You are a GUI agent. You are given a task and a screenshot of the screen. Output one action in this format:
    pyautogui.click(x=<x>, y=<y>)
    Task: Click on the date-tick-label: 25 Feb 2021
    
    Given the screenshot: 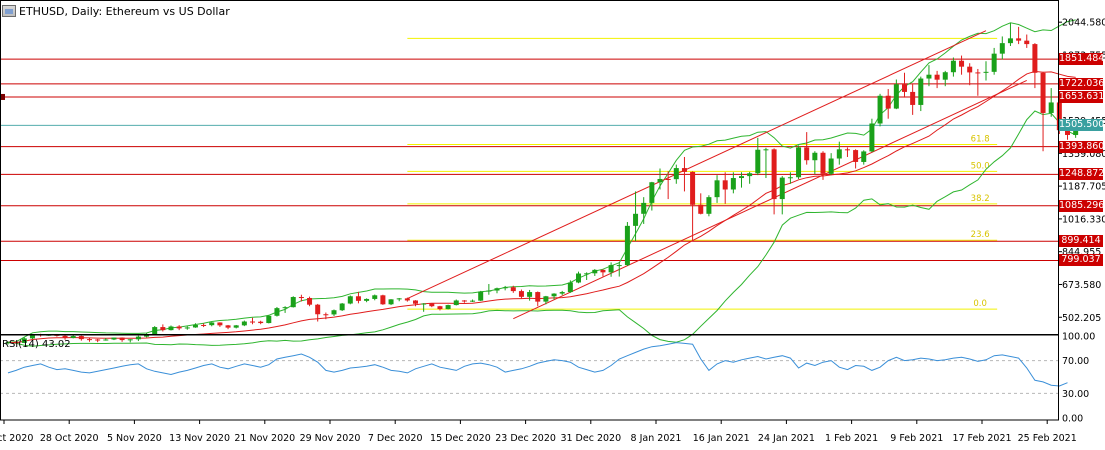 What is the action you would take?
    pyautogui.click(x=1047, y=438)
    